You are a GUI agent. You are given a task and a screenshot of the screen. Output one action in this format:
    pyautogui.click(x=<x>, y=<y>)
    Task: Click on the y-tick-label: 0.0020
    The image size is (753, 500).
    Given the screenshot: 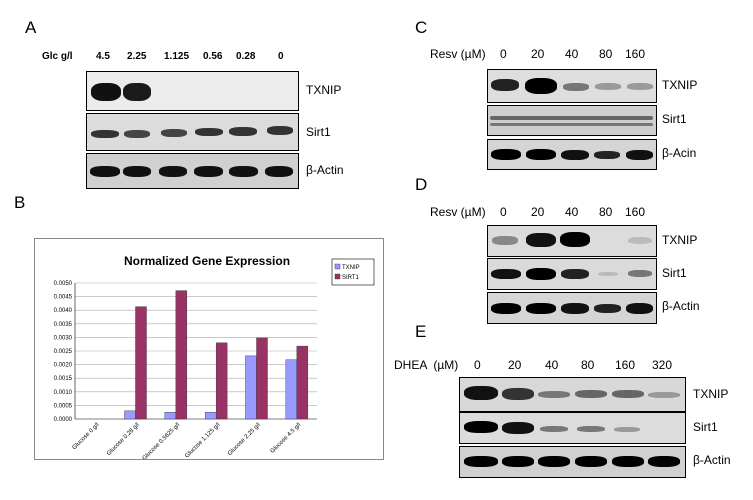 What is the action you would take?
    pyautogui.click(x=63, y=366)
    